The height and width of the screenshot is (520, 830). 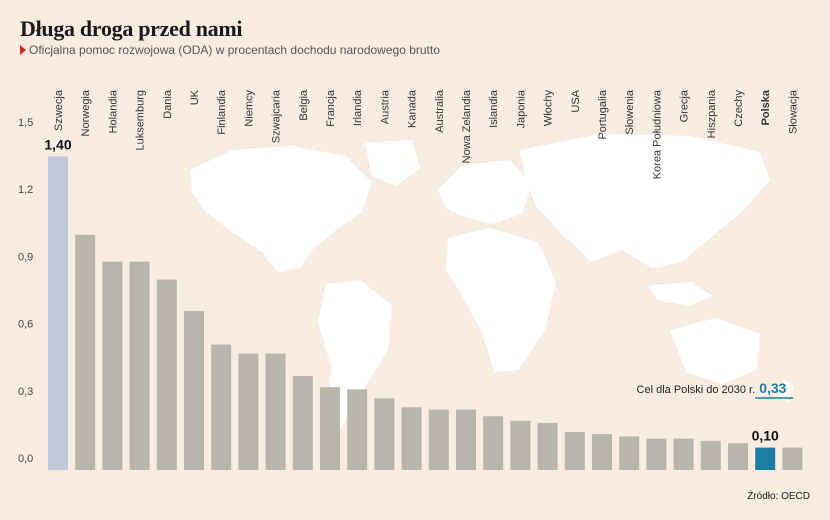 What do you see at coordinates (739, 108) in the screenshot?
I see `x-tick-label: Czechy` at bounding box center [739, 108].